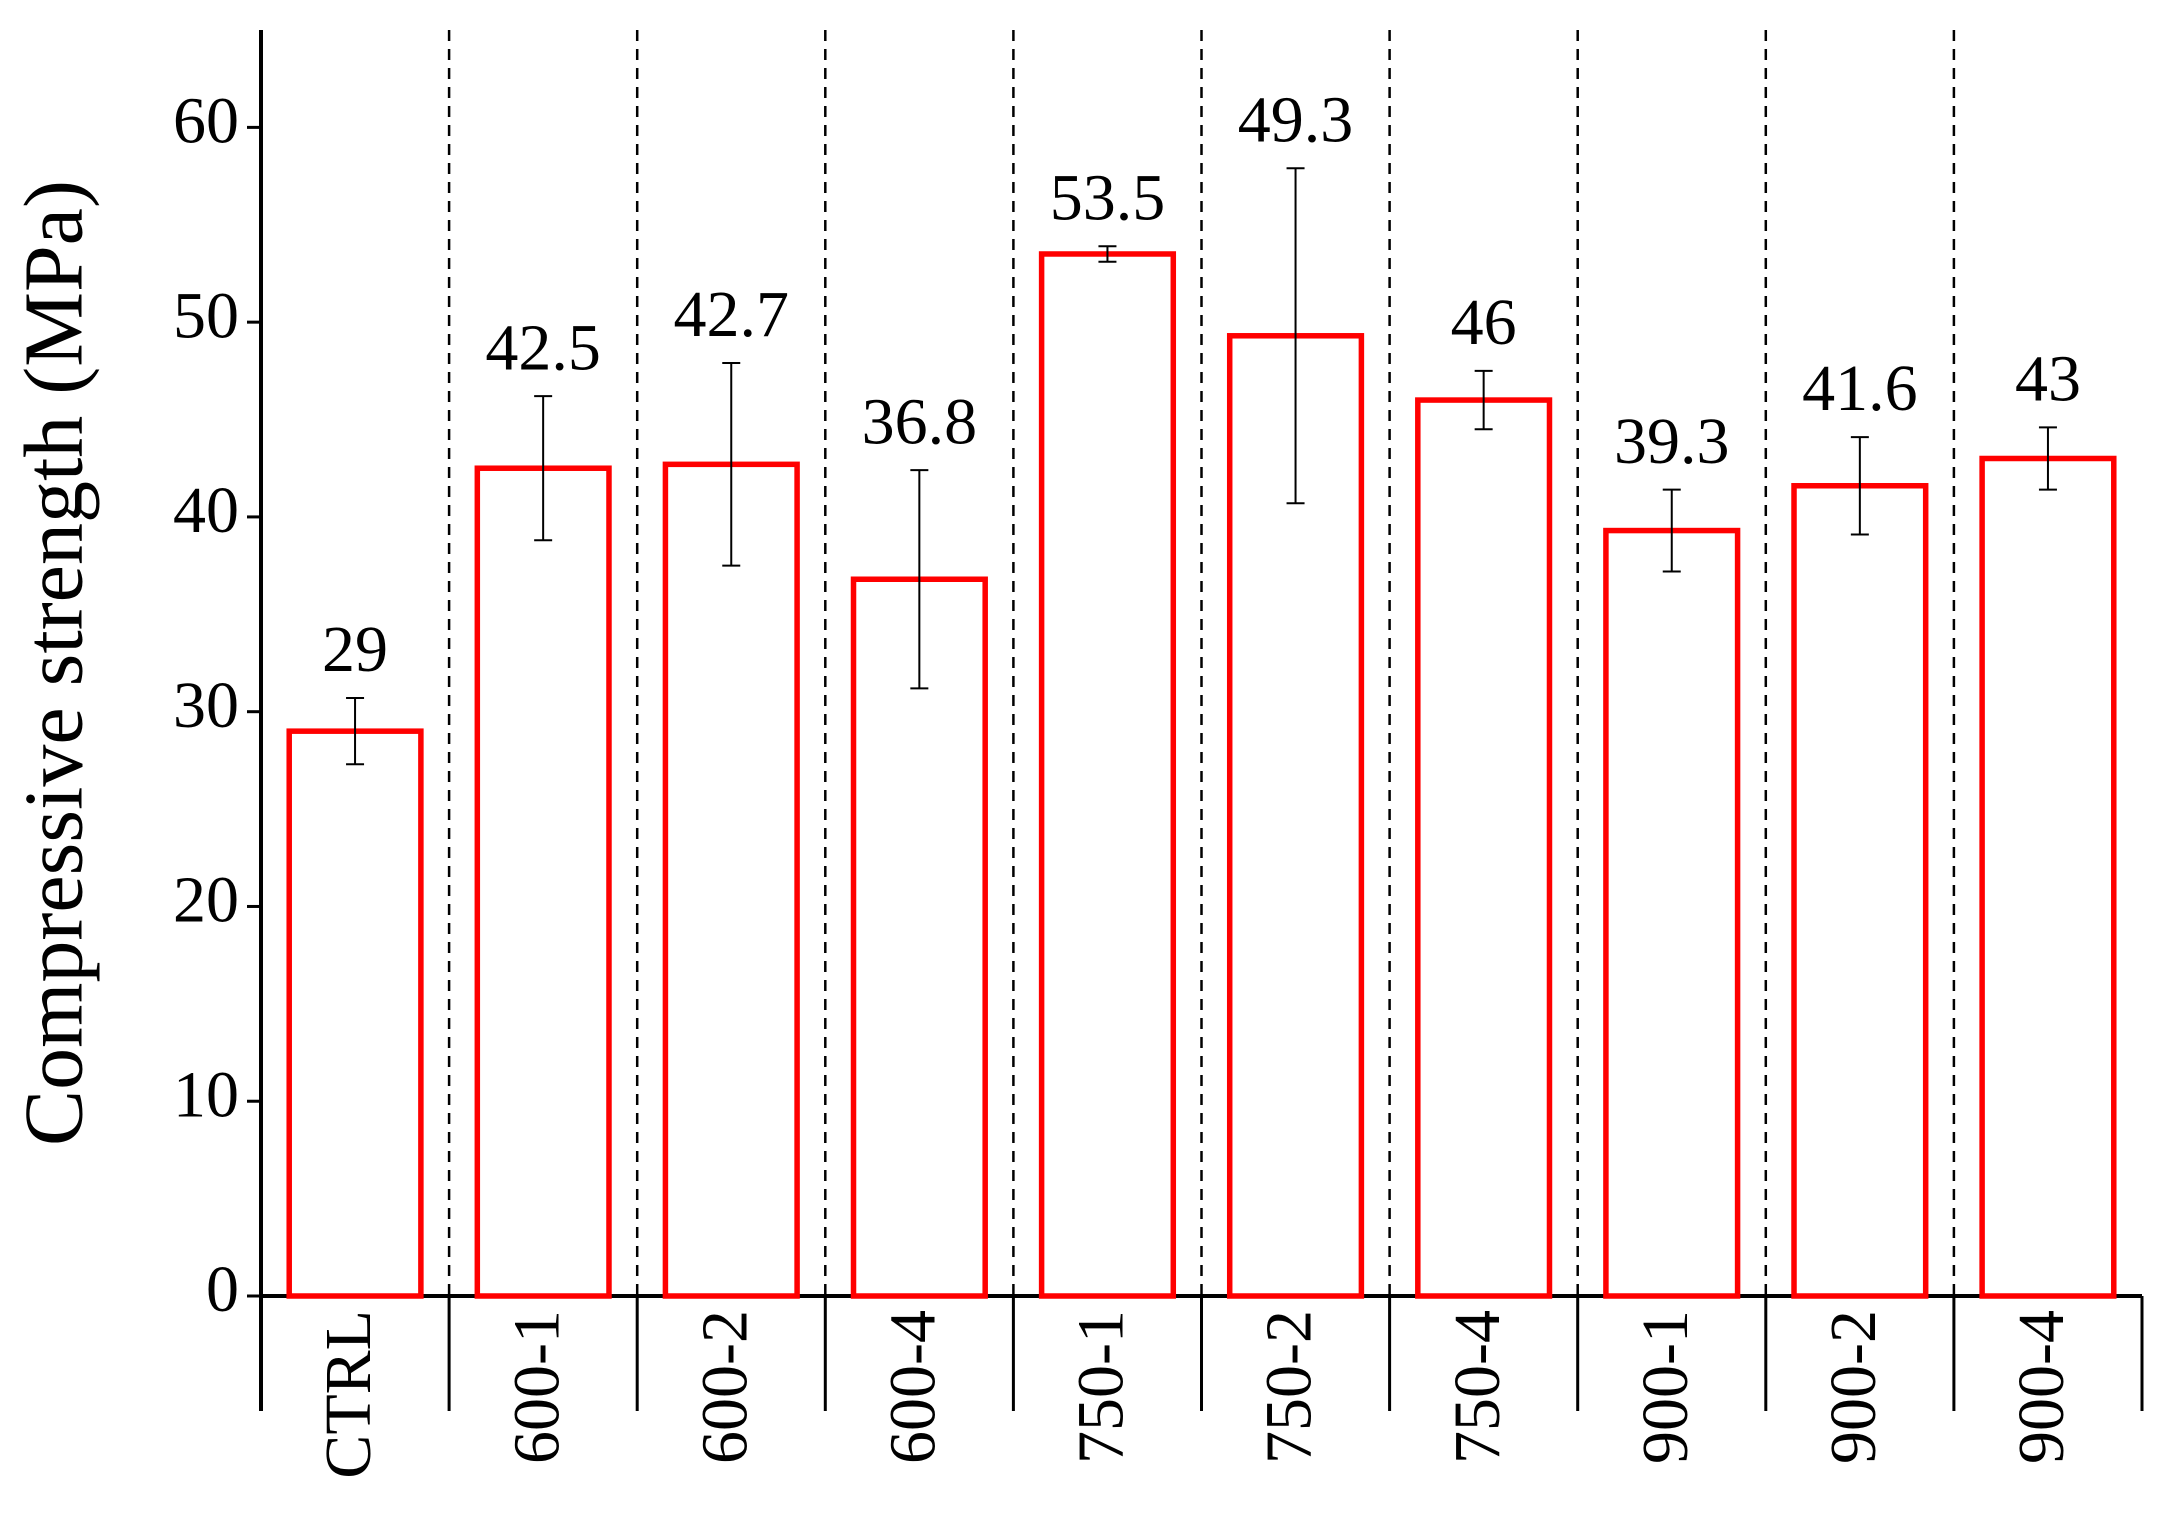  What do you see at coordinates (2048, 378) in the screenshot?
I see `value-label: 43` at bounding box center [2048, 378].